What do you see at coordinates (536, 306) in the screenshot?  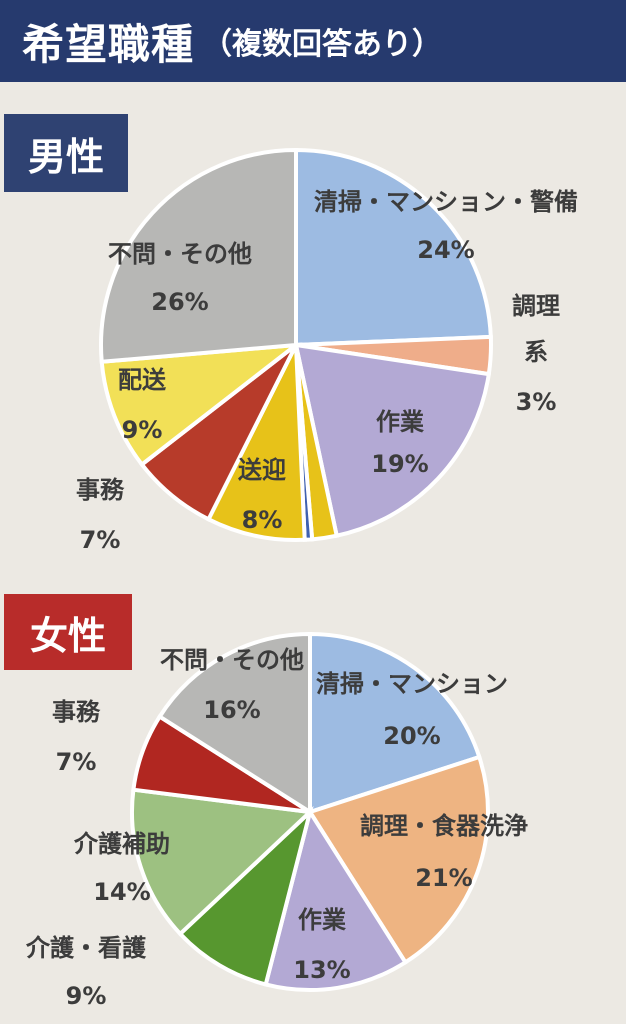 I see `slice-label: 調理` at bounding box center [536, 306].